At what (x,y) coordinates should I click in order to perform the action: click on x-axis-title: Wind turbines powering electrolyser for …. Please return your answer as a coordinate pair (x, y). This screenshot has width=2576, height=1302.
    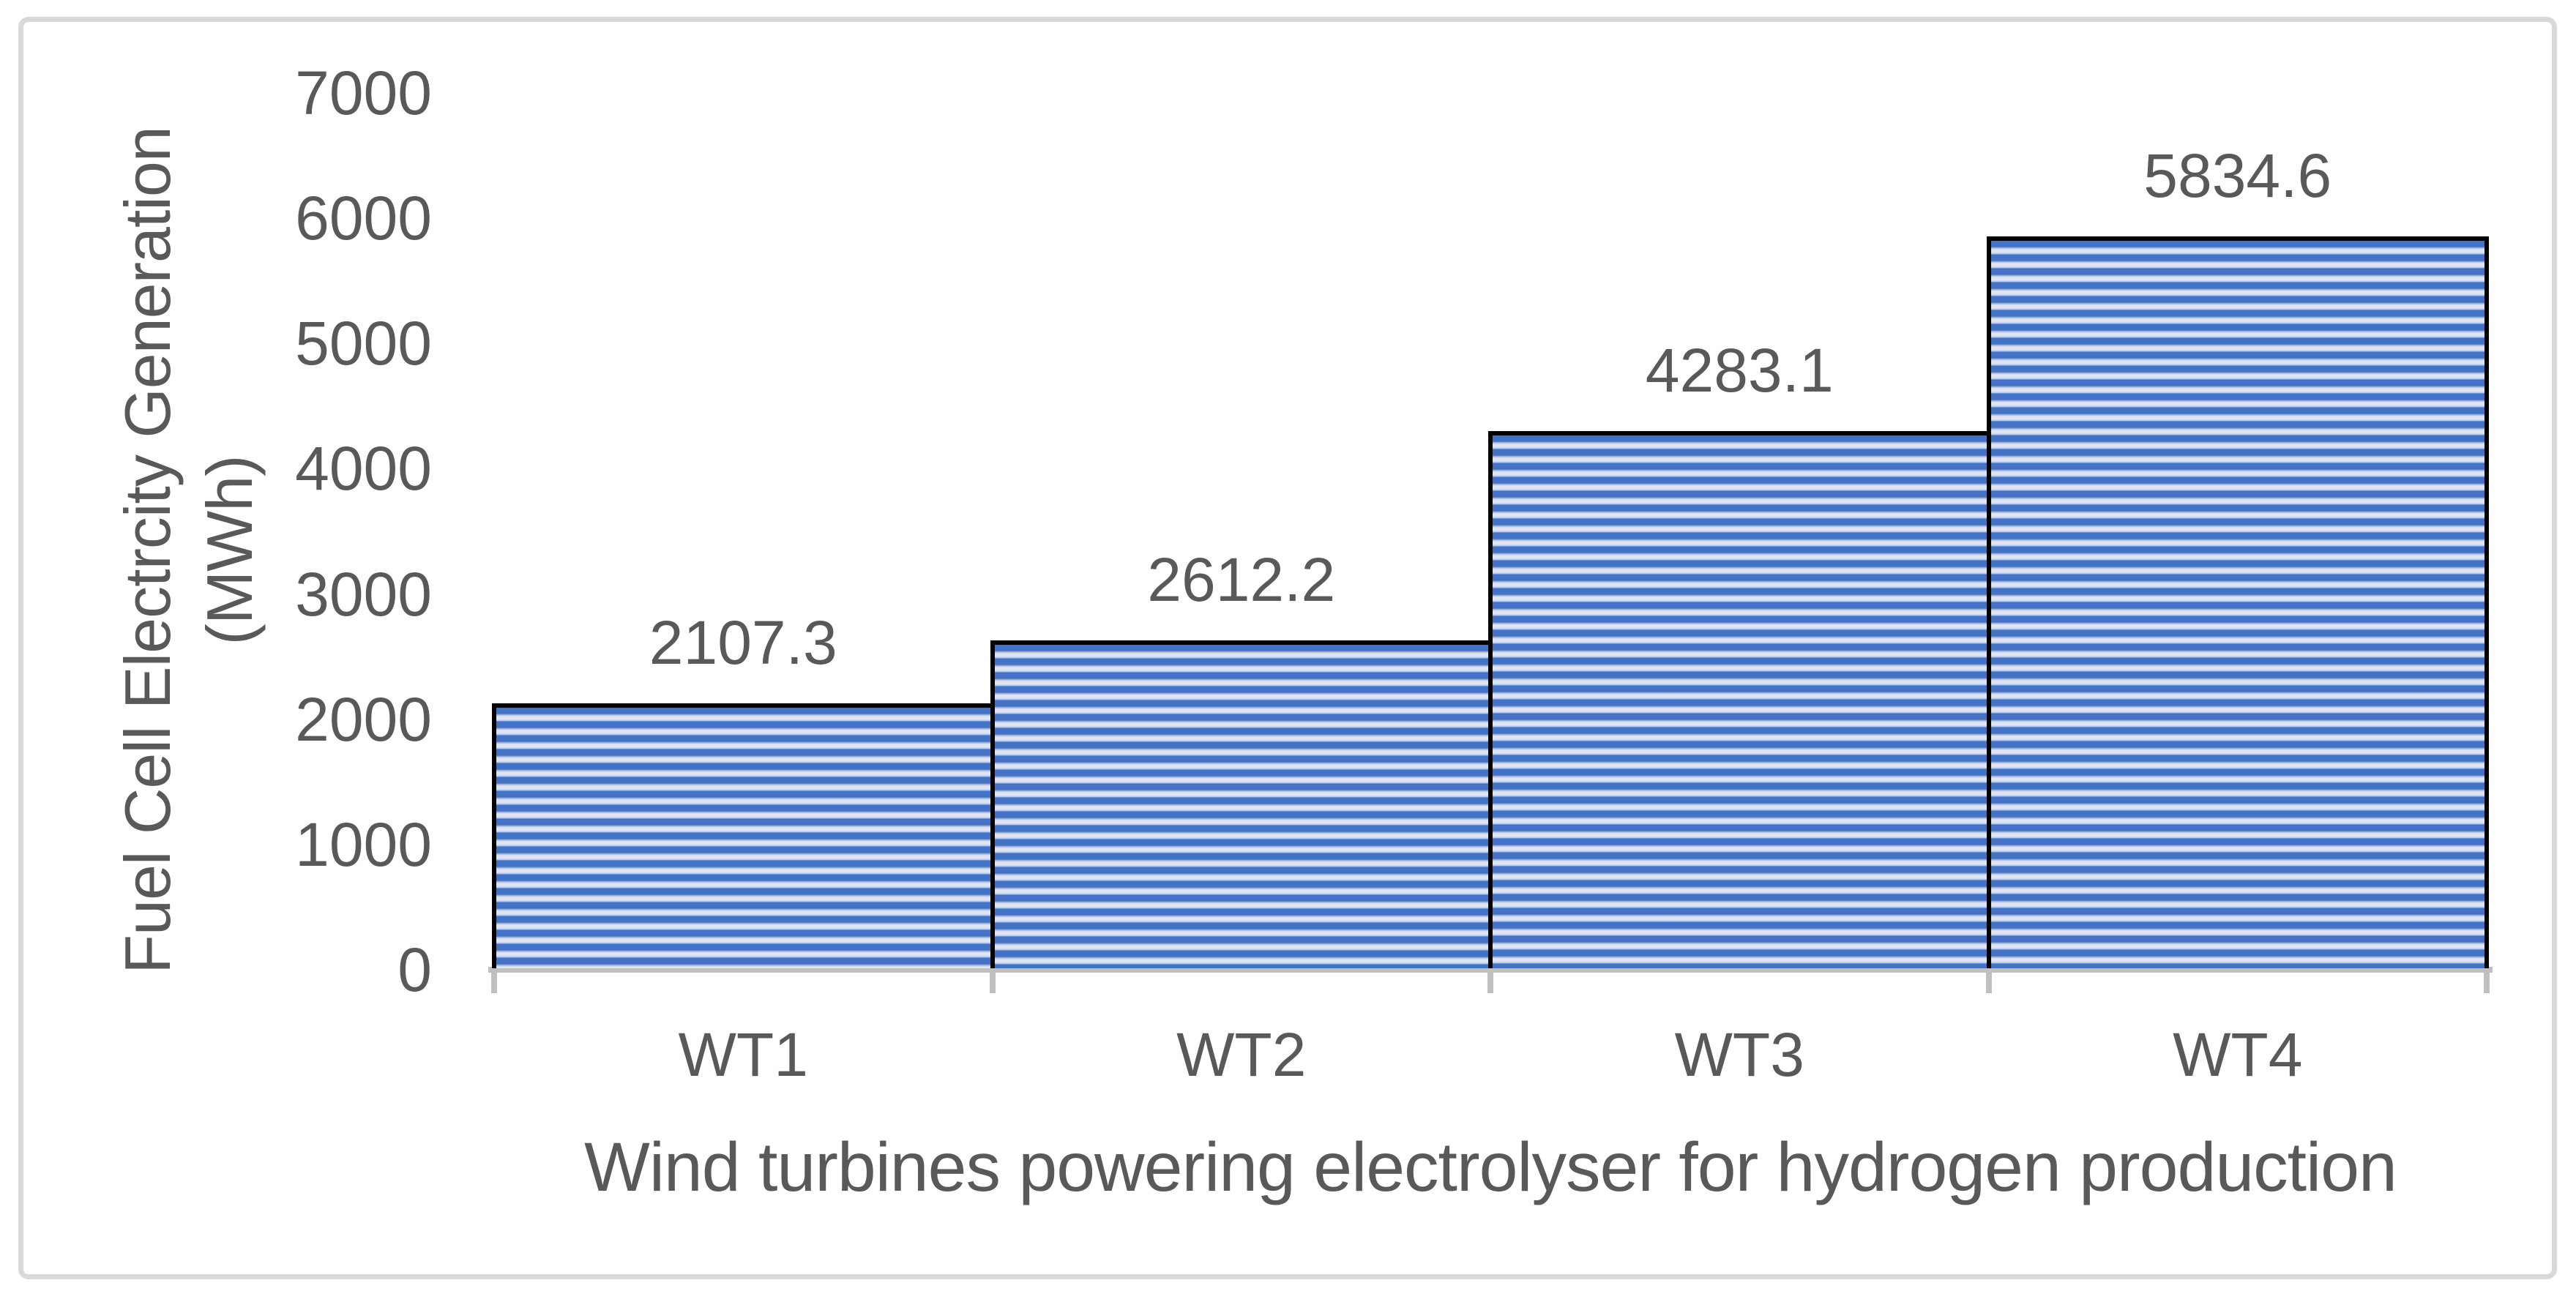
    Looking at the image, I should click on (1490, 1167).